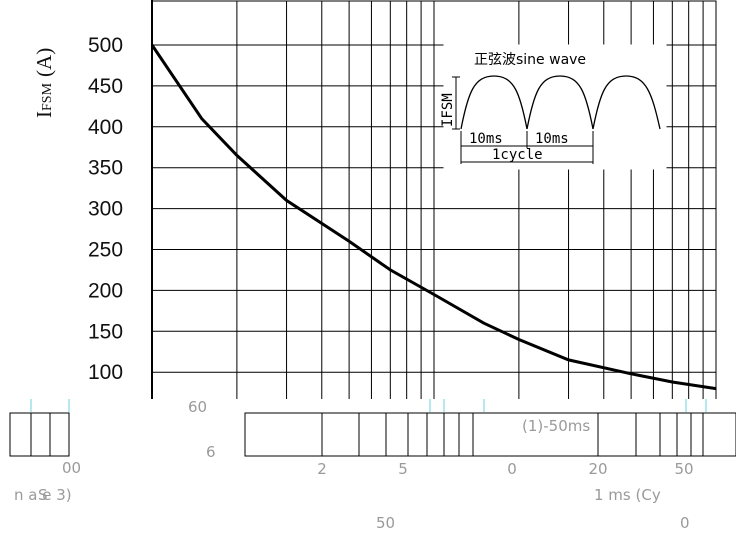 This screenshot has height=544, width=736. I want to click on faded-text-0: 0, so click(685, 523).